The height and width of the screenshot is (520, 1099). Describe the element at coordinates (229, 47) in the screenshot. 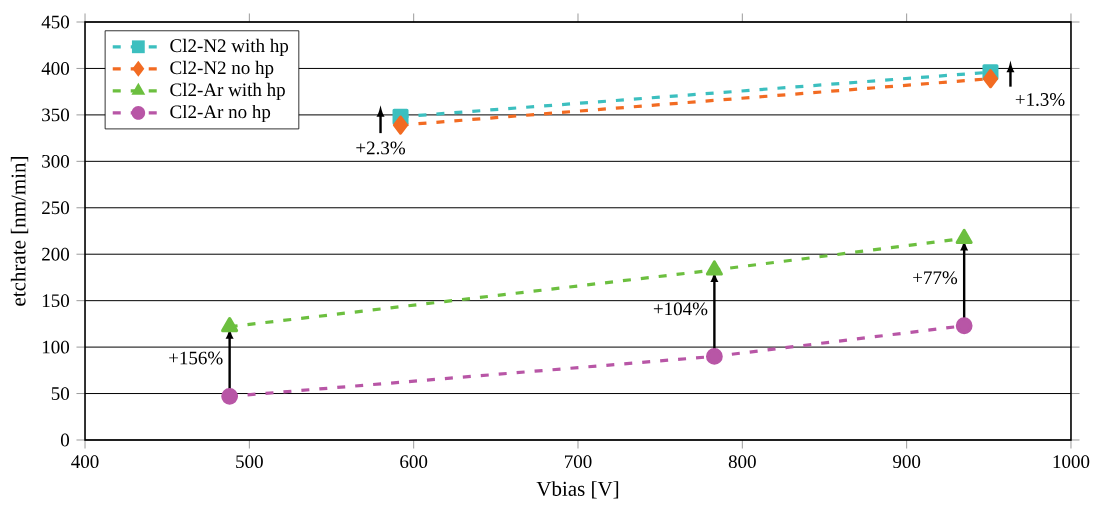

I see `legend-label: Cl2-N2 with hp` at that location.